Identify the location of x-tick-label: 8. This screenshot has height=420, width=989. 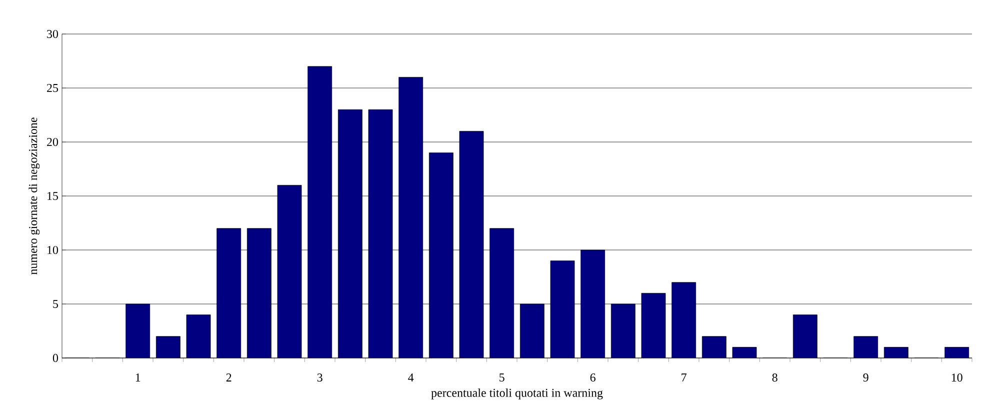
(775, 378).